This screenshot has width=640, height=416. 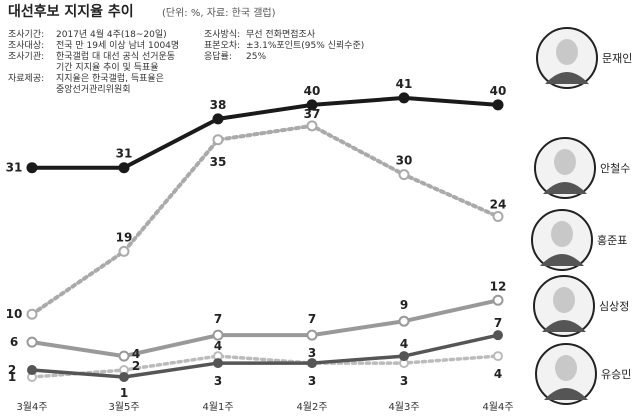 What do you see at coordinates (26, 78) in the screenshot?
I see `survey-info-label: 자료제공:` at bounding box center [26, 78].